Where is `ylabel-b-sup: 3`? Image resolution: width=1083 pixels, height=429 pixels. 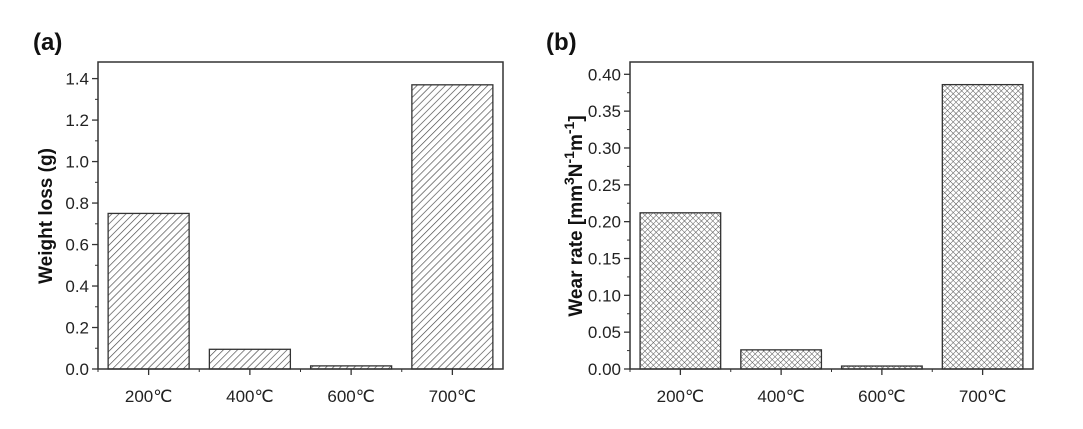
ylabel-b-sup: 3 is located at coordinates (569, 181).